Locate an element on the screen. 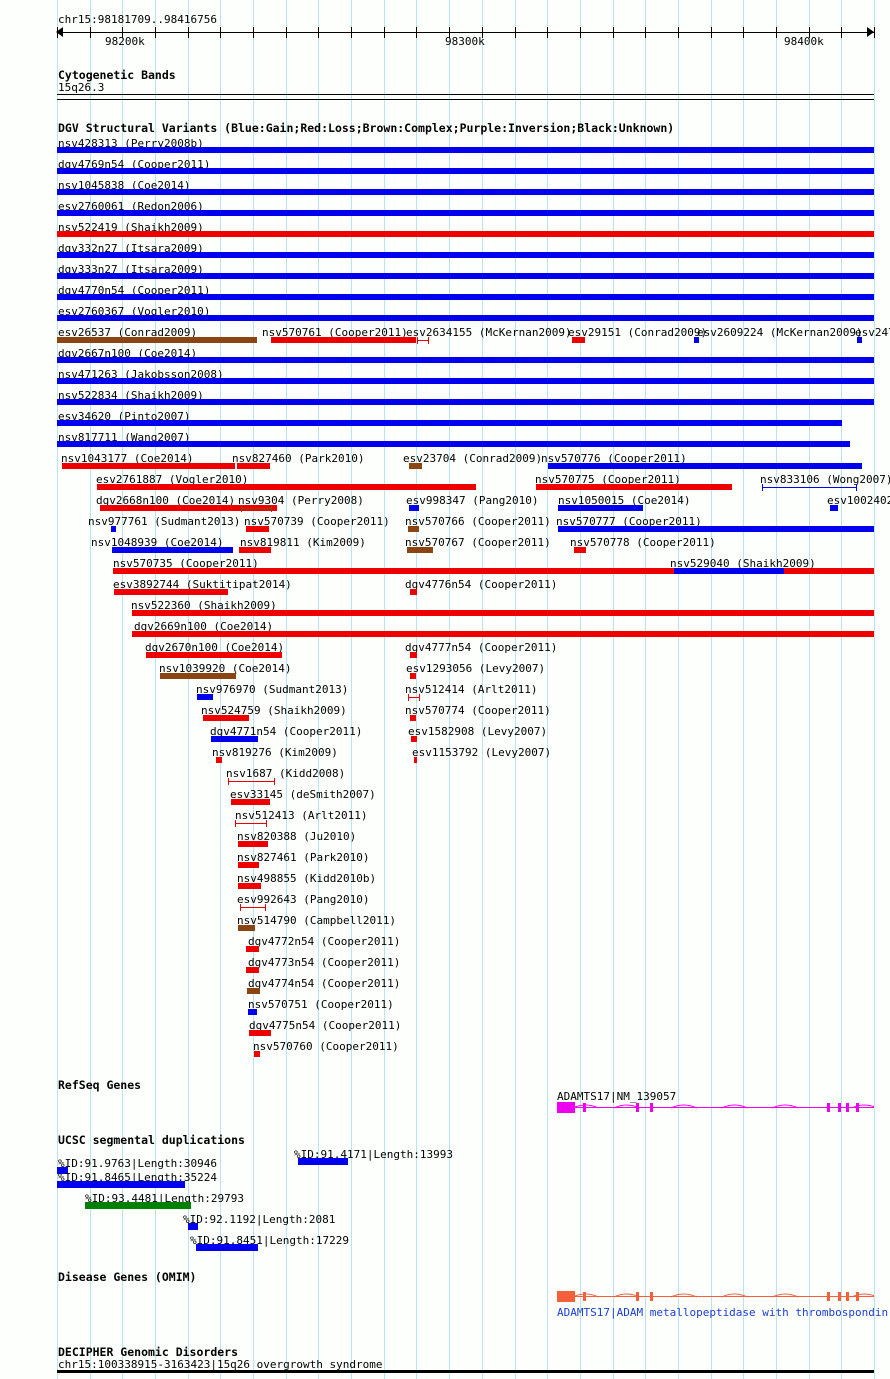 The height and width of the screenshot is (1379, 890). dgv-variant-label: esv33145 (deSmith2007) is located at coordinates (303, 794).